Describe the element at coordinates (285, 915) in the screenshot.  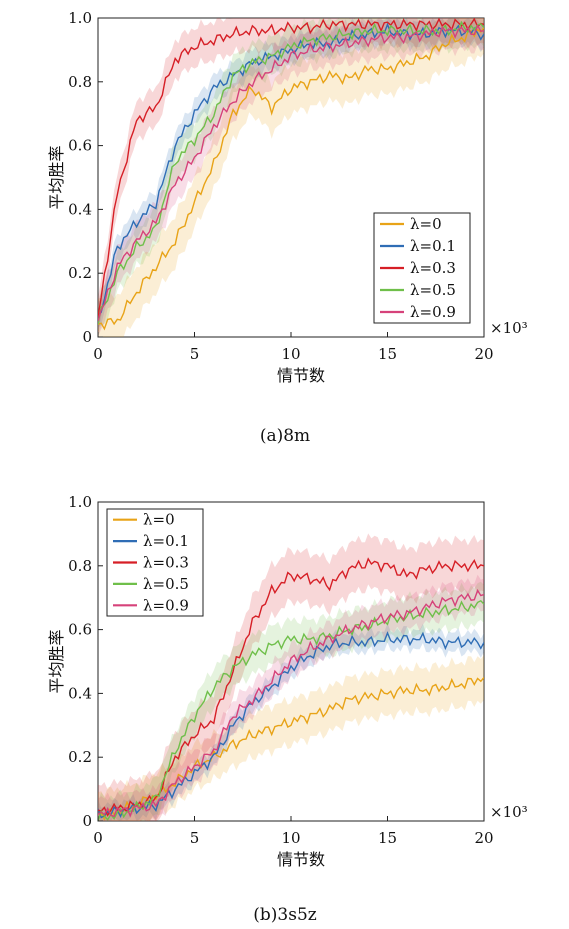
I see `figure-caption: (b)3s5z` at that location.